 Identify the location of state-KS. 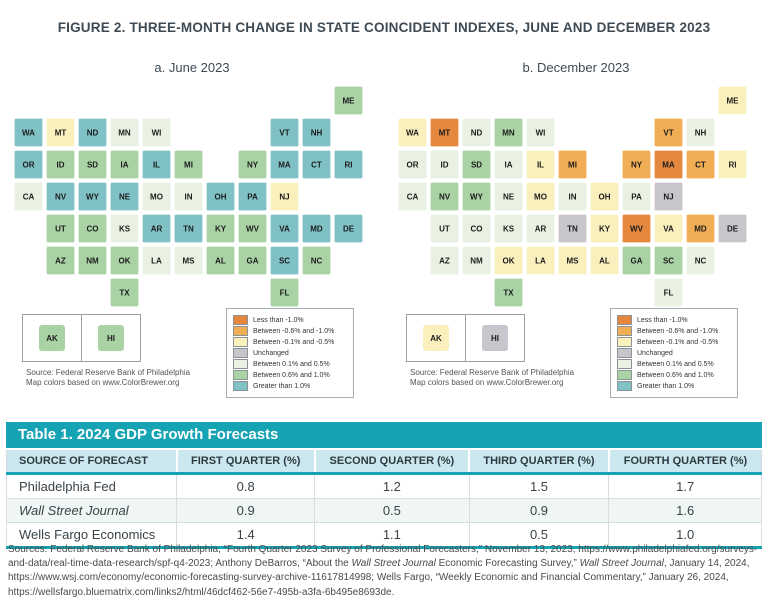
(124, 228).